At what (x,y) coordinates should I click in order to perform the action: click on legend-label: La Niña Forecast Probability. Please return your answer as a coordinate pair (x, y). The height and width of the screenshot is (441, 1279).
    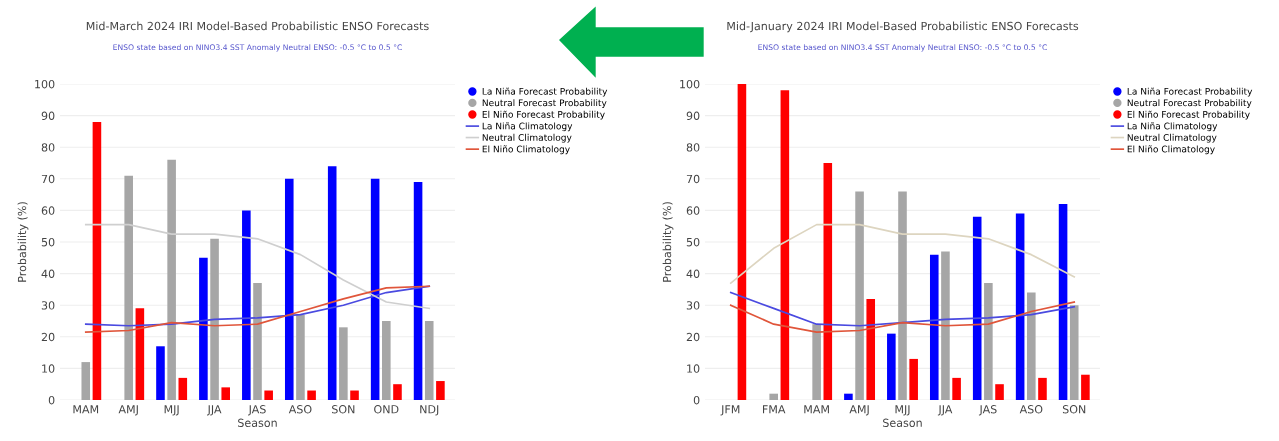
    Looking at the image, I should click on (545, 92).